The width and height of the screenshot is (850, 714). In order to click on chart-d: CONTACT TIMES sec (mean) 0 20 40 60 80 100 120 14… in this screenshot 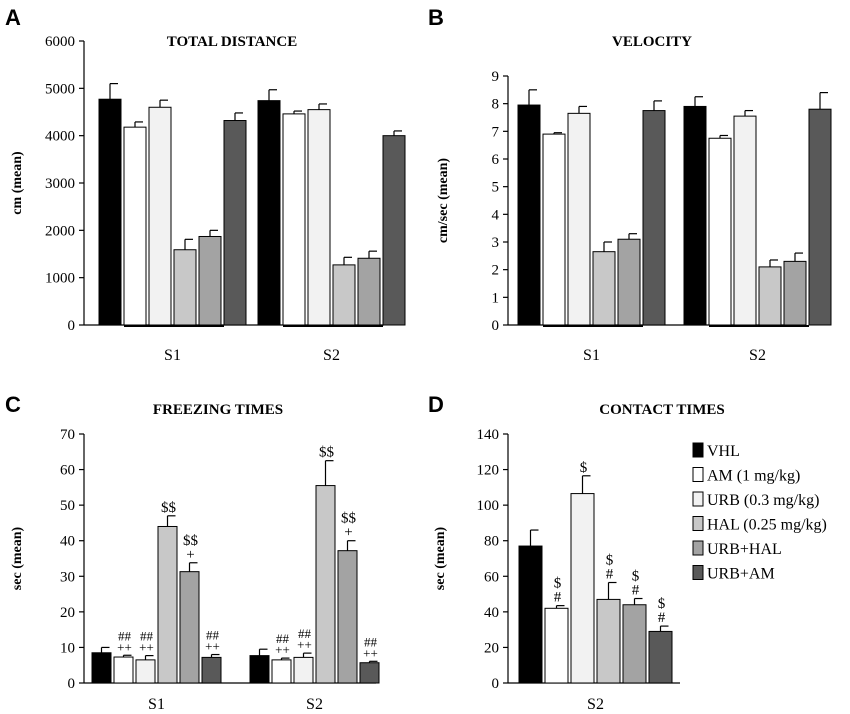, I will do `click(579, 557)`.